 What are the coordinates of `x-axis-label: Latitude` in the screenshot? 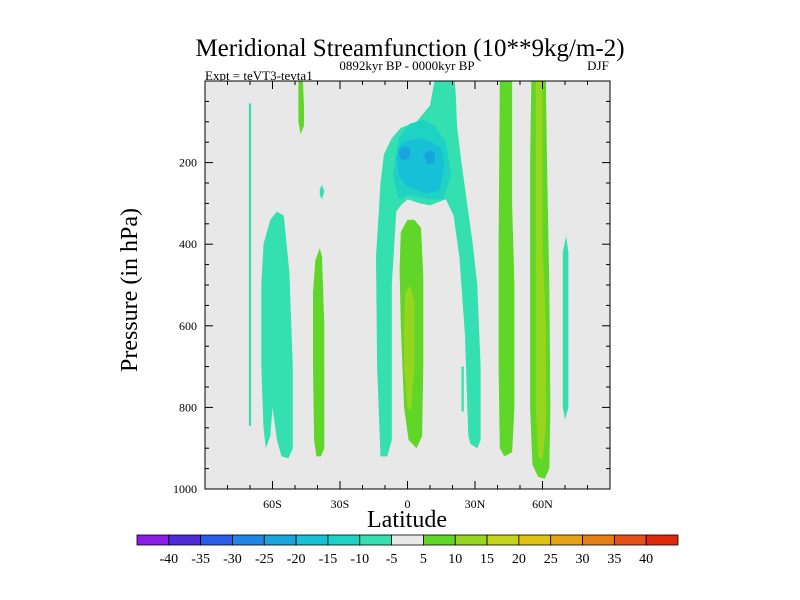 It's located at (407, 520).